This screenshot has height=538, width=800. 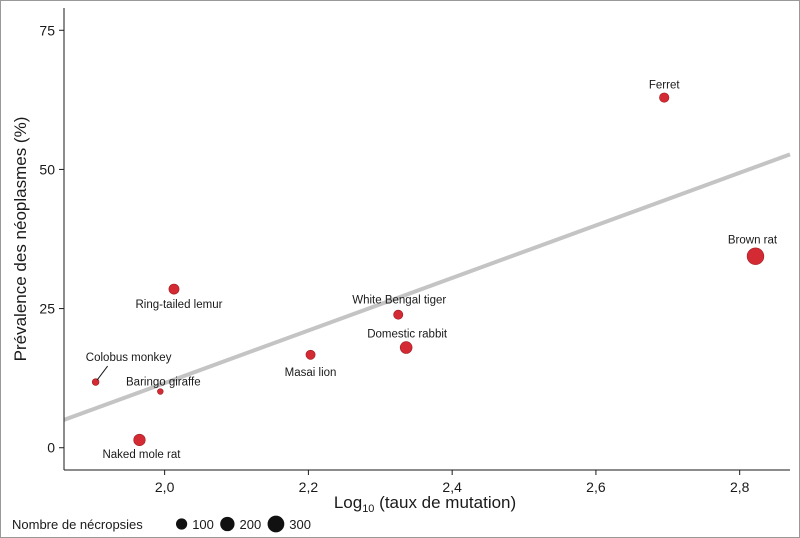 I want to click on label-leader-line, so click(x=102, y=373).